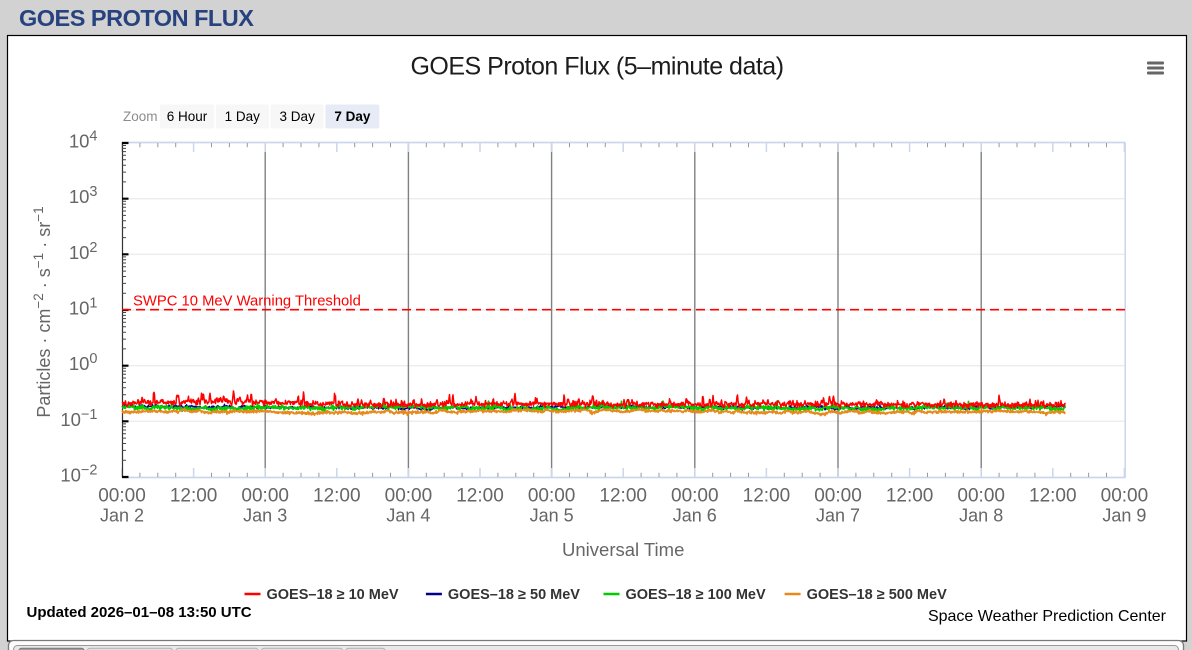 The width and height of the screenshot is (1192, 650). Describe the element at coordinates (265, 516) in the screenshot. I see `svg-text: Jan 3` at that location.